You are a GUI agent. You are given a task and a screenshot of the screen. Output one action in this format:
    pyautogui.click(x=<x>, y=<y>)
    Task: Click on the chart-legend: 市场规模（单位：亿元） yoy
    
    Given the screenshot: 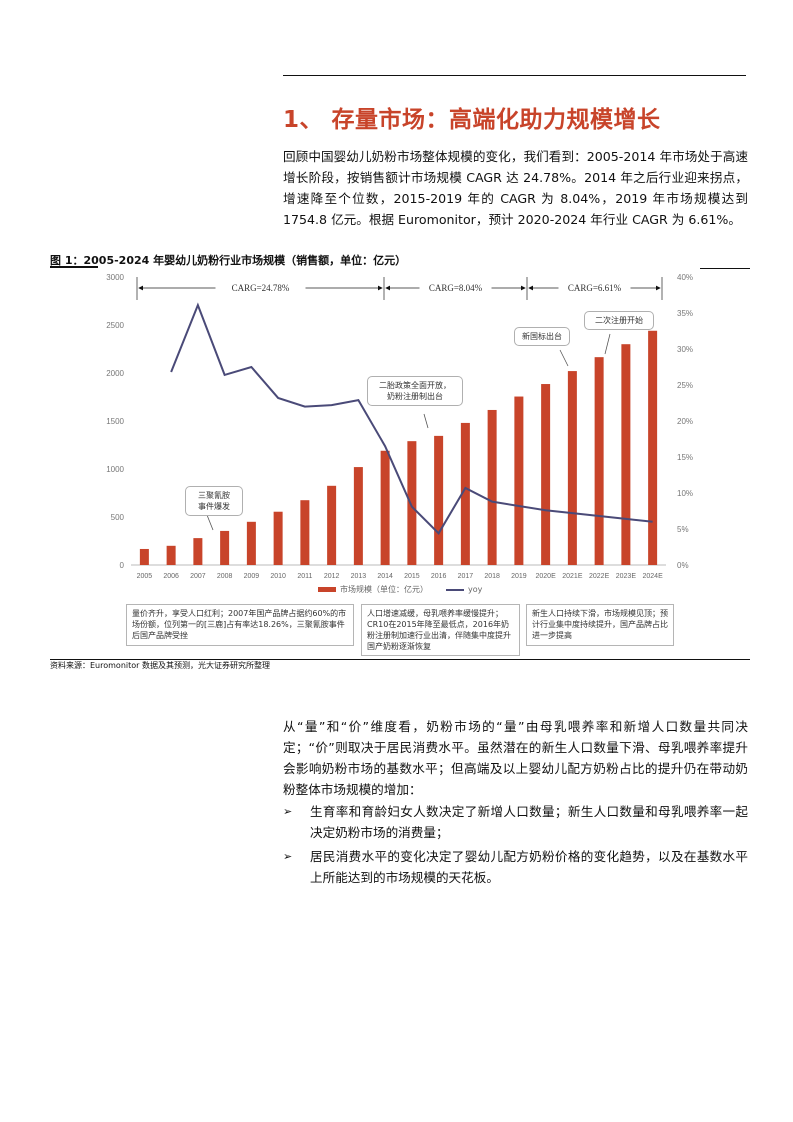 What is the action you would take?
    pyautogui.click(x=400, y=589)
    